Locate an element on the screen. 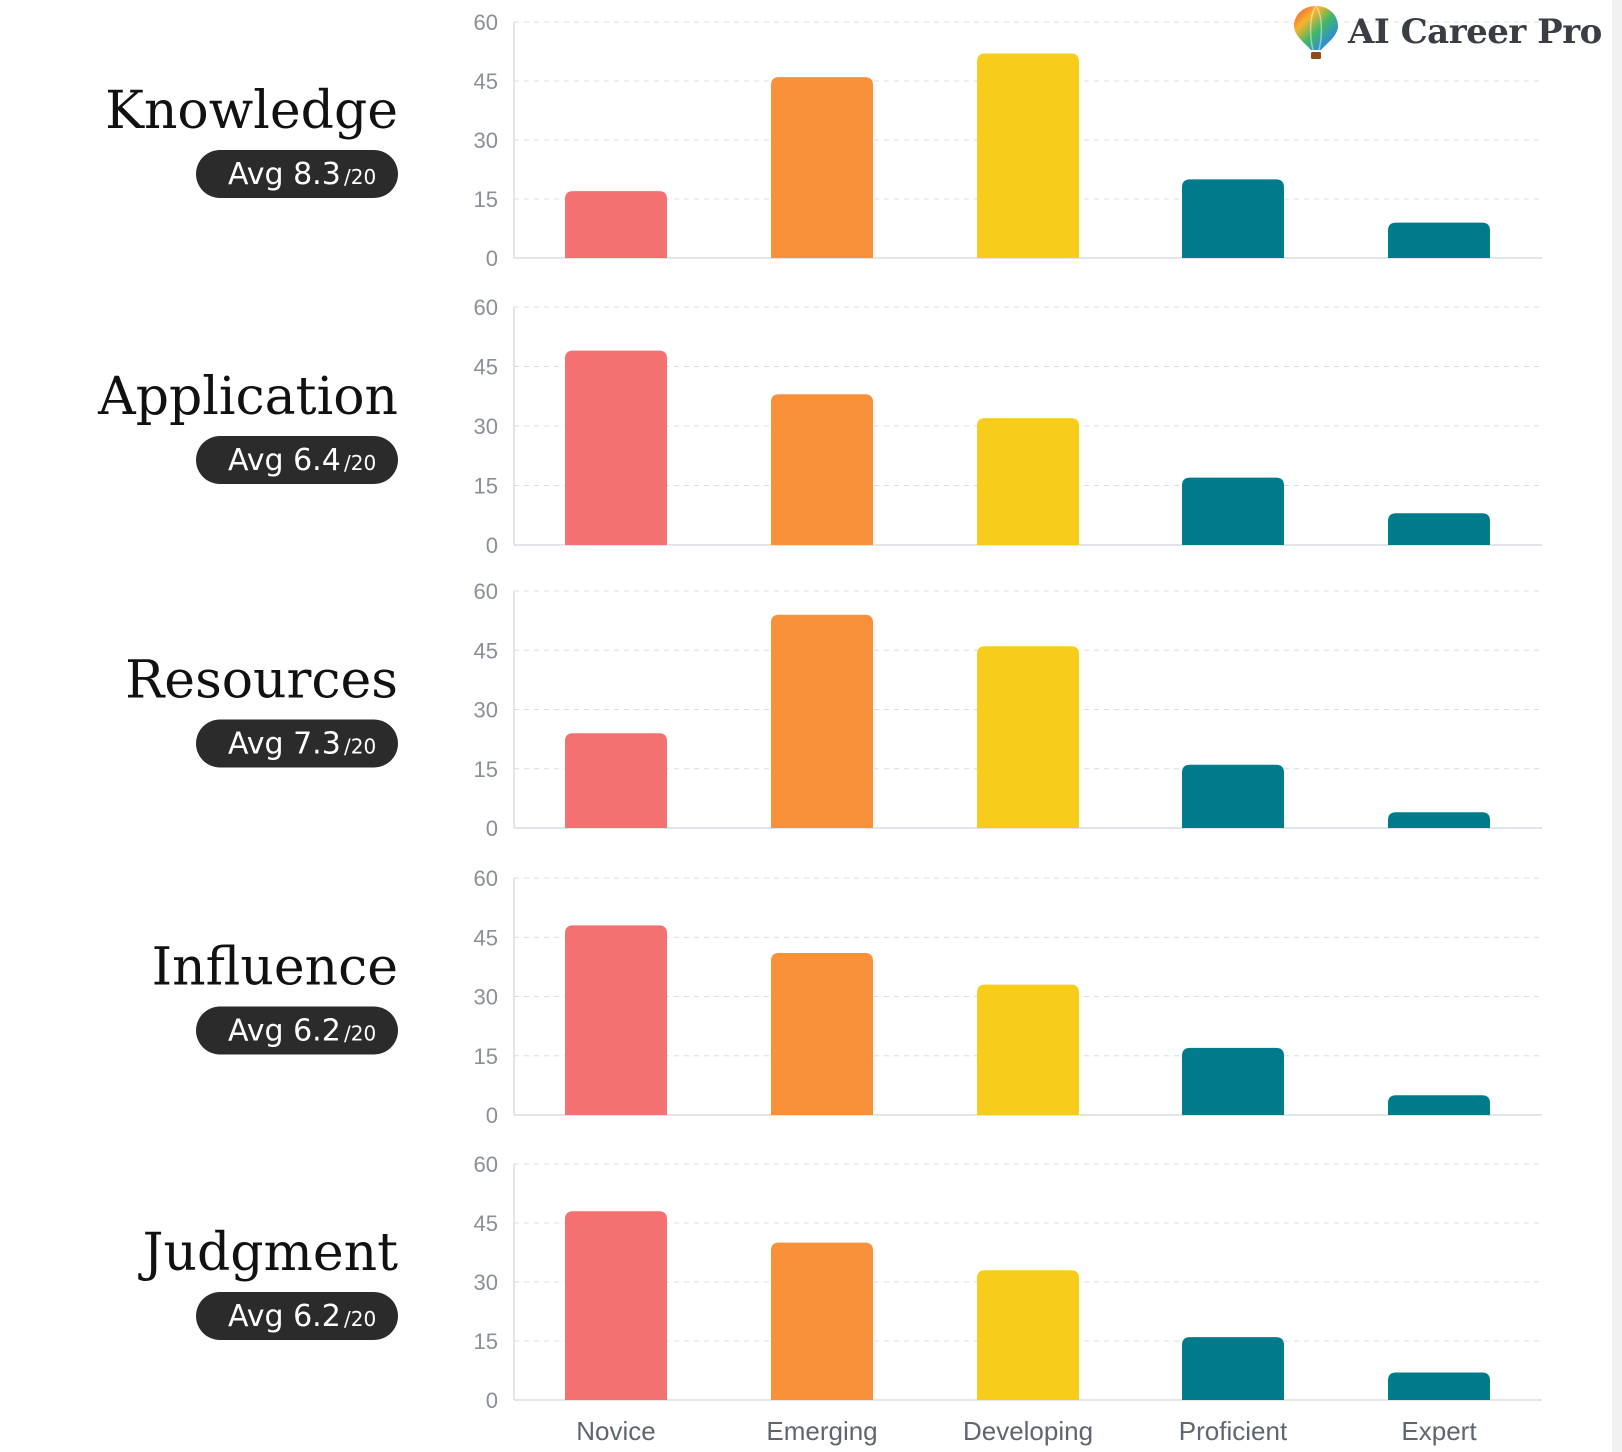  hot-air-balloon-icon is located at coordinates (1316, 32).